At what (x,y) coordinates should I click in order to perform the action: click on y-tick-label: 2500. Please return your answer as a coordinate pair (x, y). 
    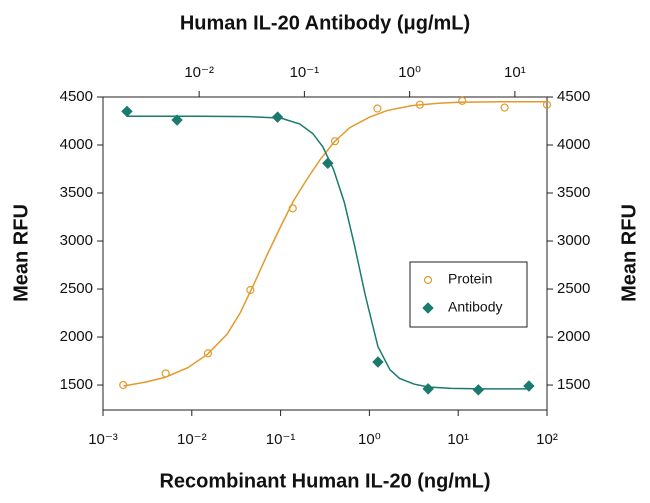
    Looking at the image, I should click on (76, 288).